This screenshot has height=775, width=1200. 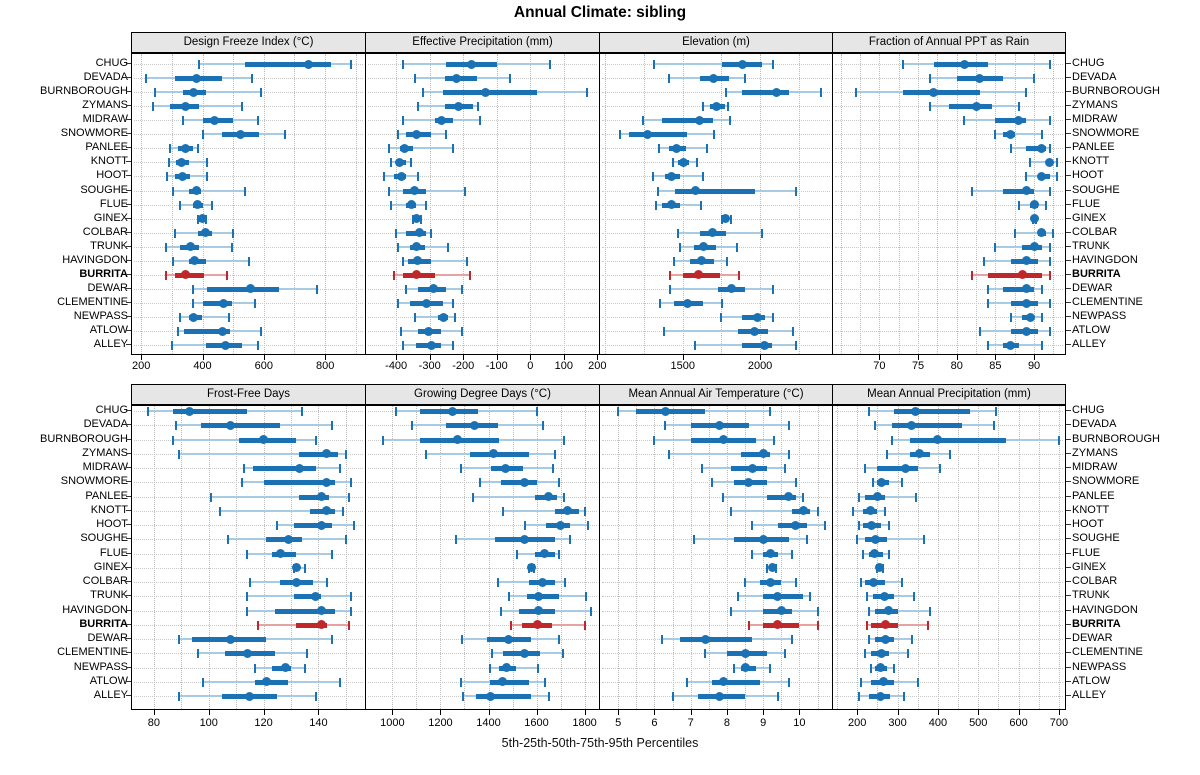 What do you see at coordinates (112, 524) in the screenshot?
I see `station-label-left-hoot: HOOT` at bounding box center [112, 524].